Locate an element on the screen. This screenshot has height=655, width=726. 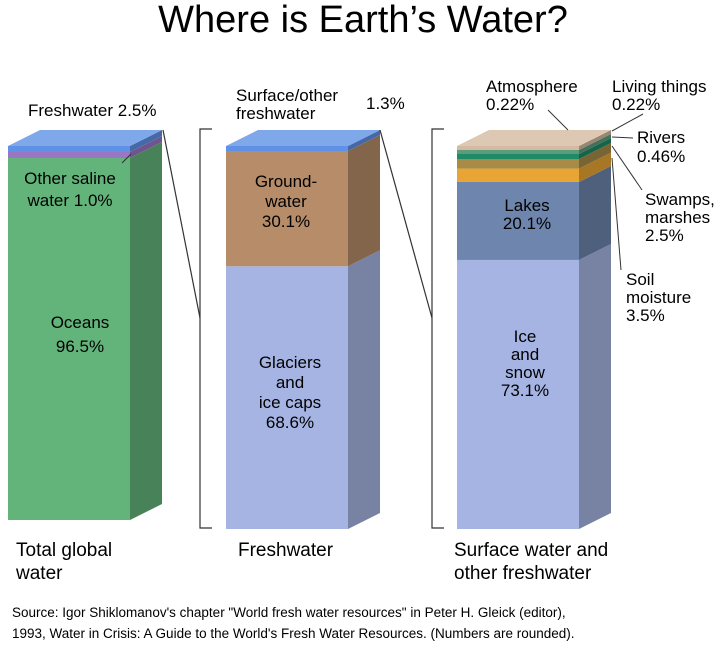
bar-3-segment-7-side is located at coordinates (595, 140).